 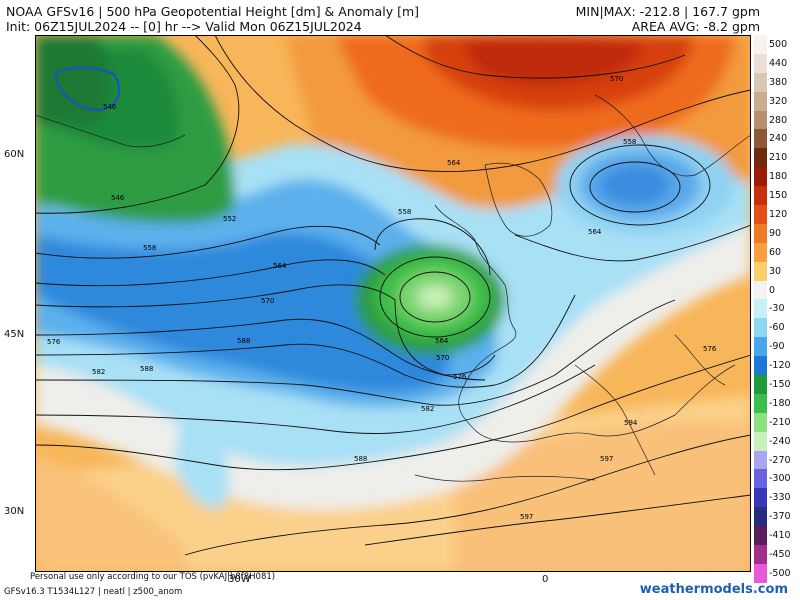 I want to click on colorbar-entry: -240, so click(x=776, y=441).